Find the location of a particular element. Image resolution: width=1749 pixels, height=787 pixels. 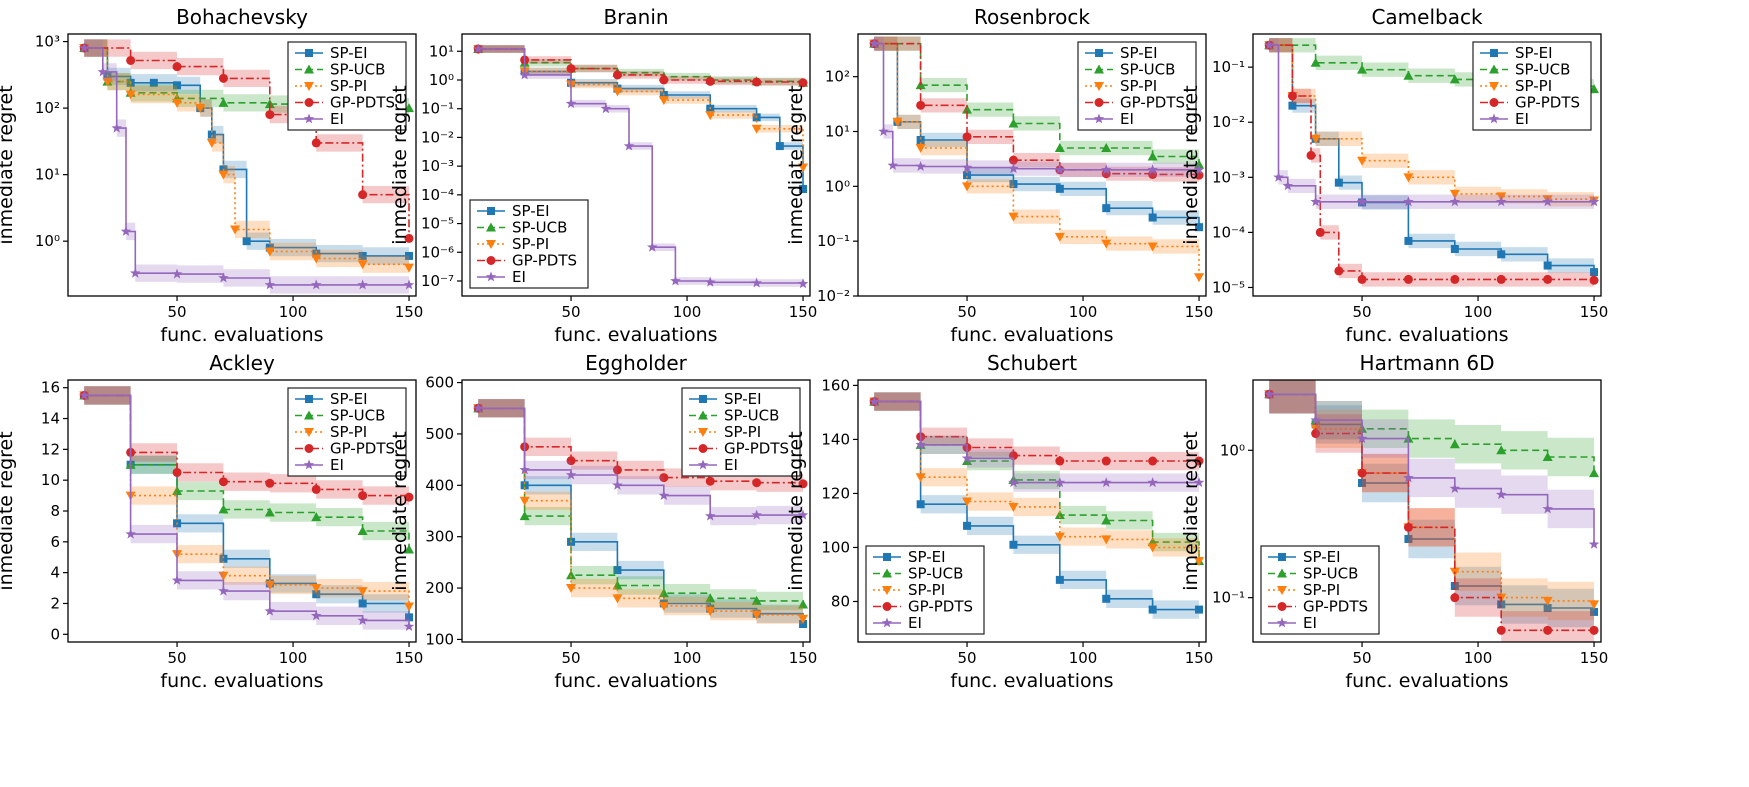

band-sp-ei is located at coordinates (246, 506).